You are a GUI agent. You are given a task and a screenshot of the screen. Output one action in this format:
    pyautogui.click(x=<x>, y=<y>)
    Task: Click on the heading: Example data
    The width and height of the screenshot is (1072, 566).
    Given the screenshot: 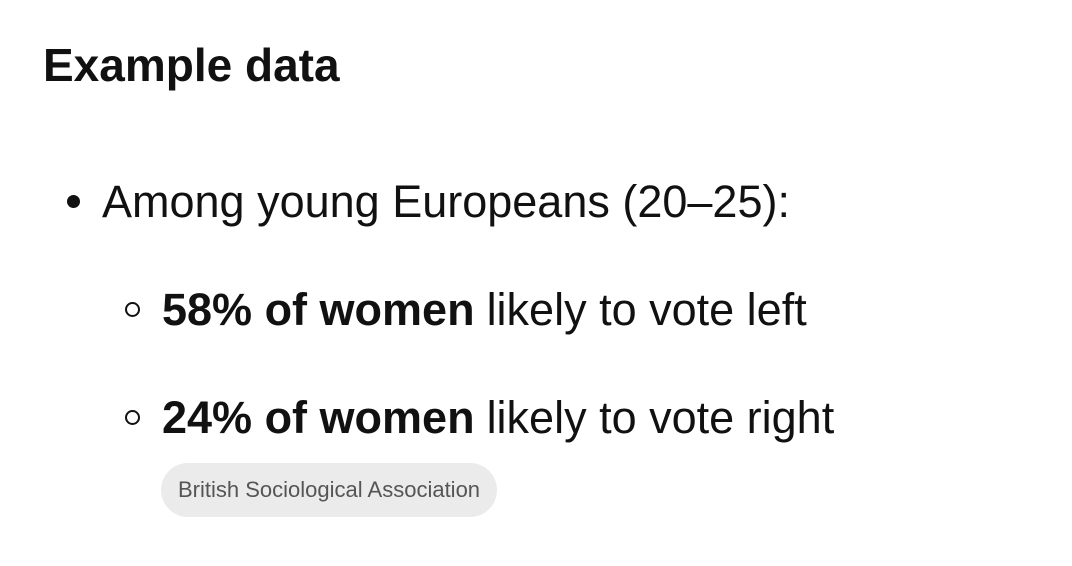 What is the action you would take?
    pyautogui.click(x=191, y=65)
    